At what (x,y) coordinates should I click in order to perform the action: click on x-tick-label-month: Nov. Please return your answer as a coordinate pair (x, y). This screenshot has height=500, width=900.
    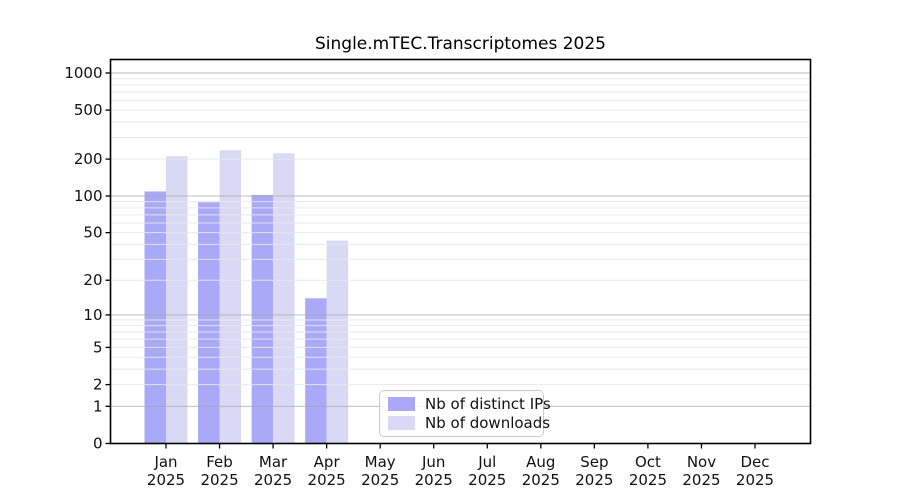
    Looking at the image, I should click on (701, 462).